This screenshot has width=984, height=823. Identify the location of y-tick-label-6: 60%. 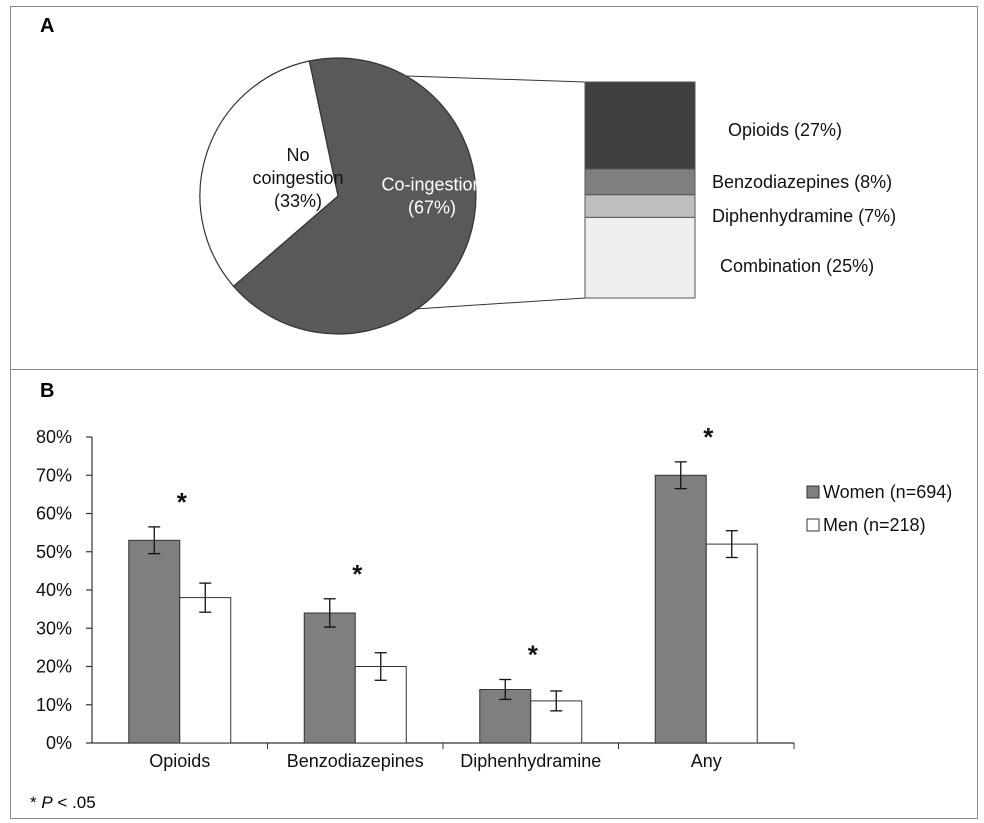
(54, 514).